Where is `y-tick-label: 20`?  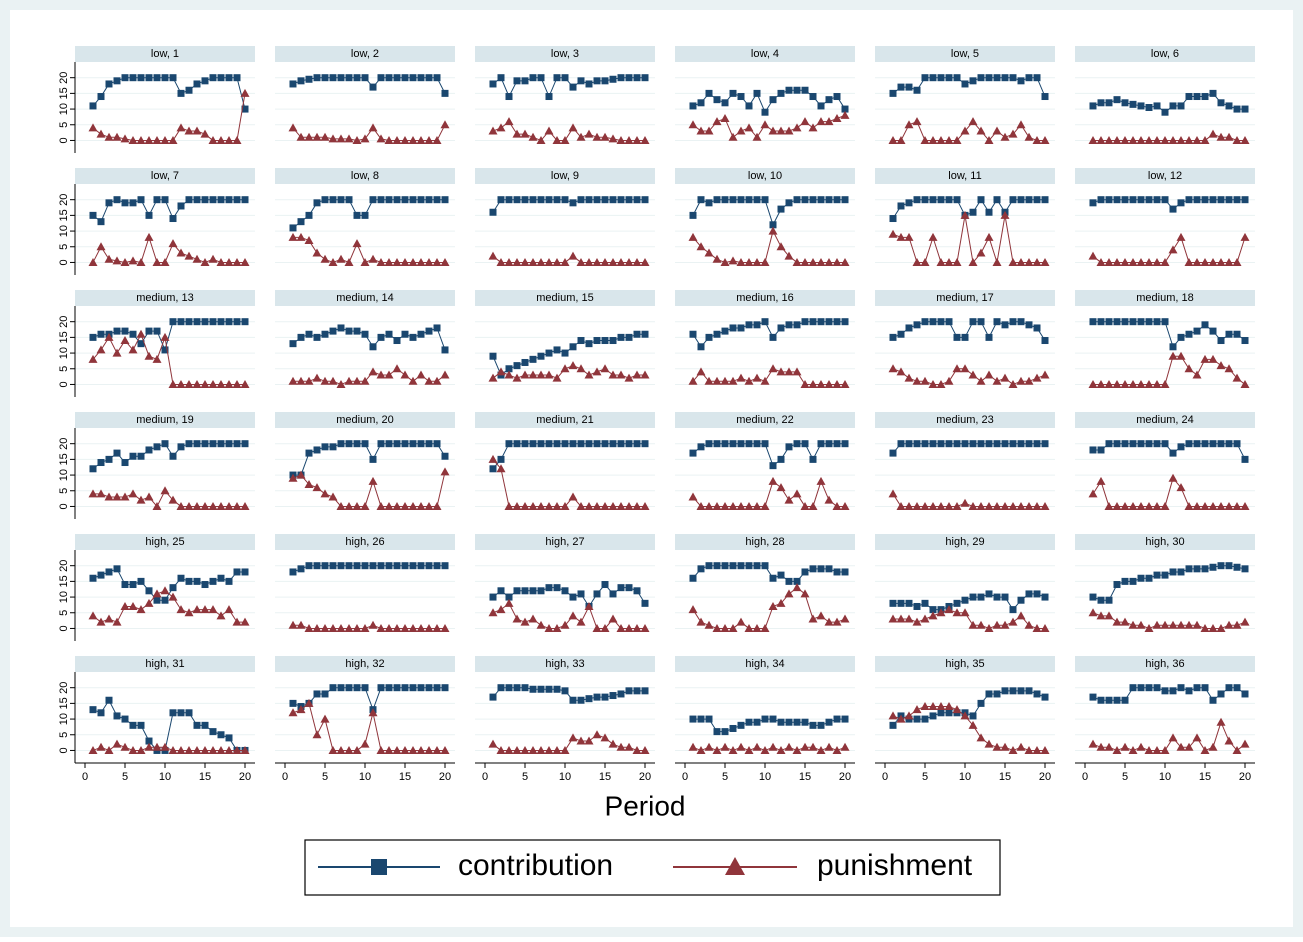 y-tick-label: 20 is located at coordinates (64, 78).